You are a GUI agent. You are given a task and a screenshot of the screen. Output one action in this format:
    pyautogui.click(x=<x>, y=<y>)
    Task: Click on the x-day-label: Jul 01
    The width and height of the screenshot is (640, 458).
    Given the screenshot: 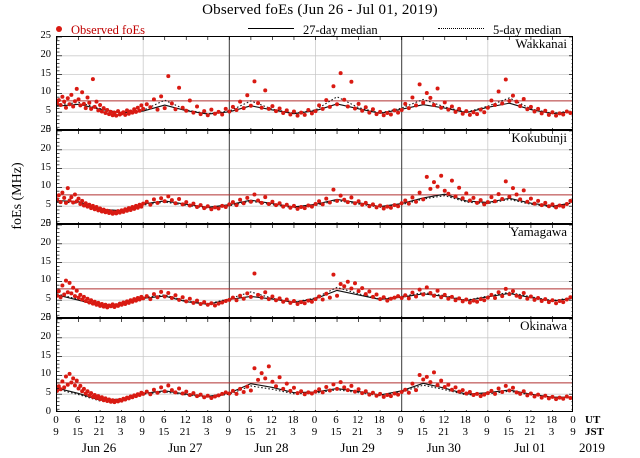 What is the action you would take?
    pyautogui.click(x=530, y=447)
    